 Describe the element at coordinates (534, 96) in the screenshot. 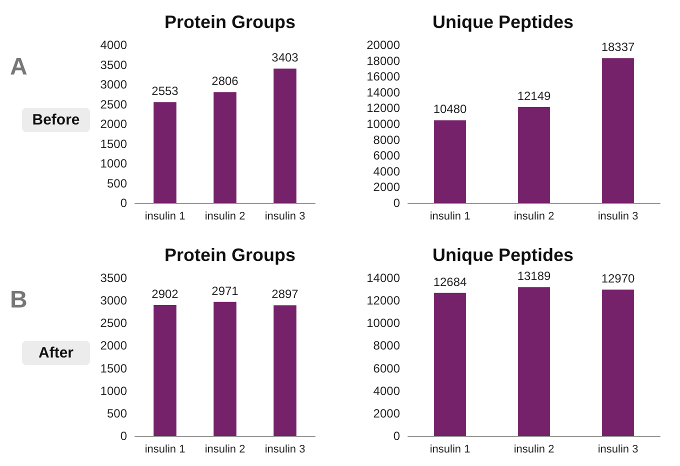

I see `data-label: 12149` at that location.